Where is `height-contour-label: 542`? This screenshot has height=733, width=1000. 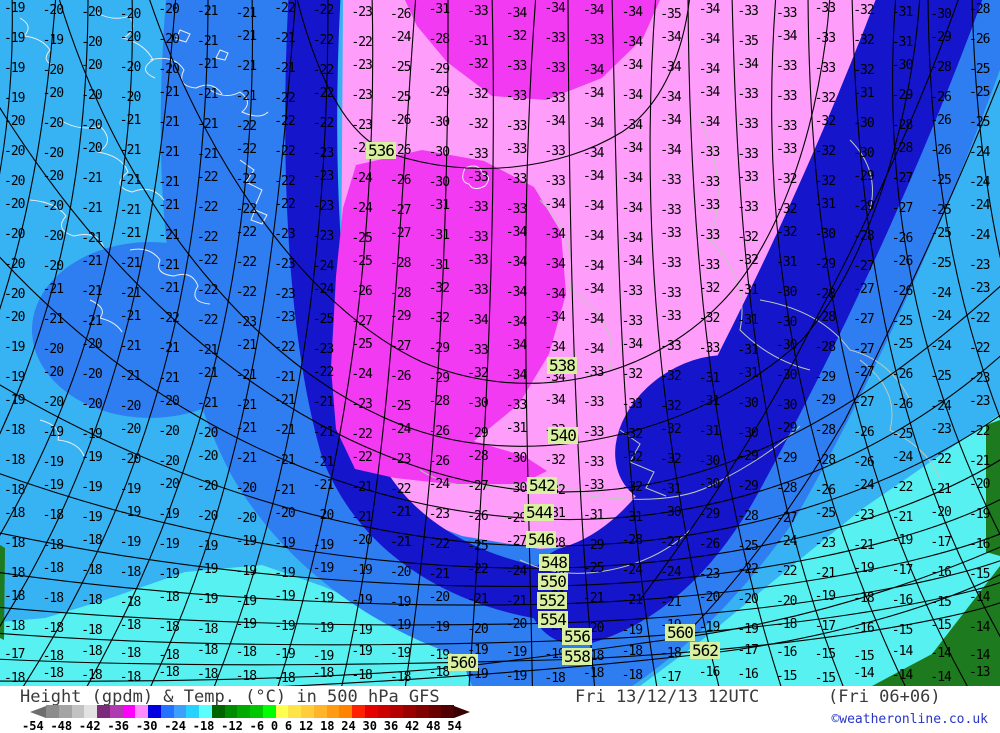 height-contour-label: 542 is located at coordinates (542, 485).